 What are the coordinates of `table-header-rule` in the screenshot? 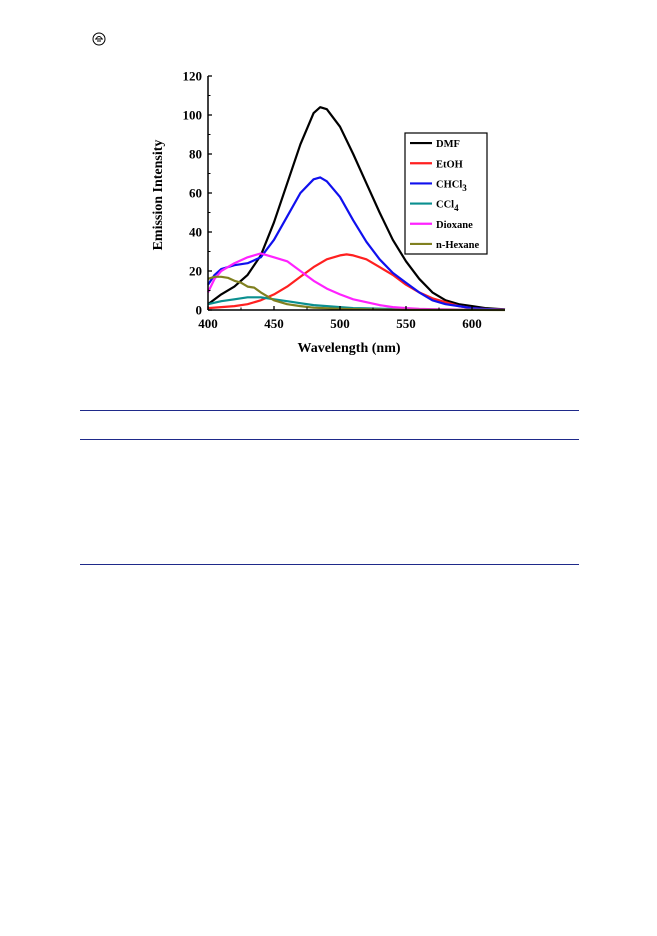 It's located at (329, 439).